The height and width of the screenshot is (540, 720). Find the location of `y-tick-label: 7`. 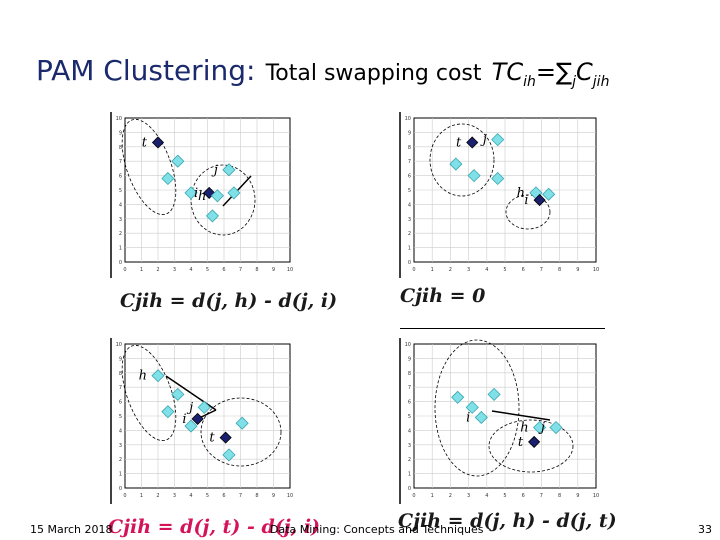

y-tick-label: 7 is located at coordinates (409, 388).